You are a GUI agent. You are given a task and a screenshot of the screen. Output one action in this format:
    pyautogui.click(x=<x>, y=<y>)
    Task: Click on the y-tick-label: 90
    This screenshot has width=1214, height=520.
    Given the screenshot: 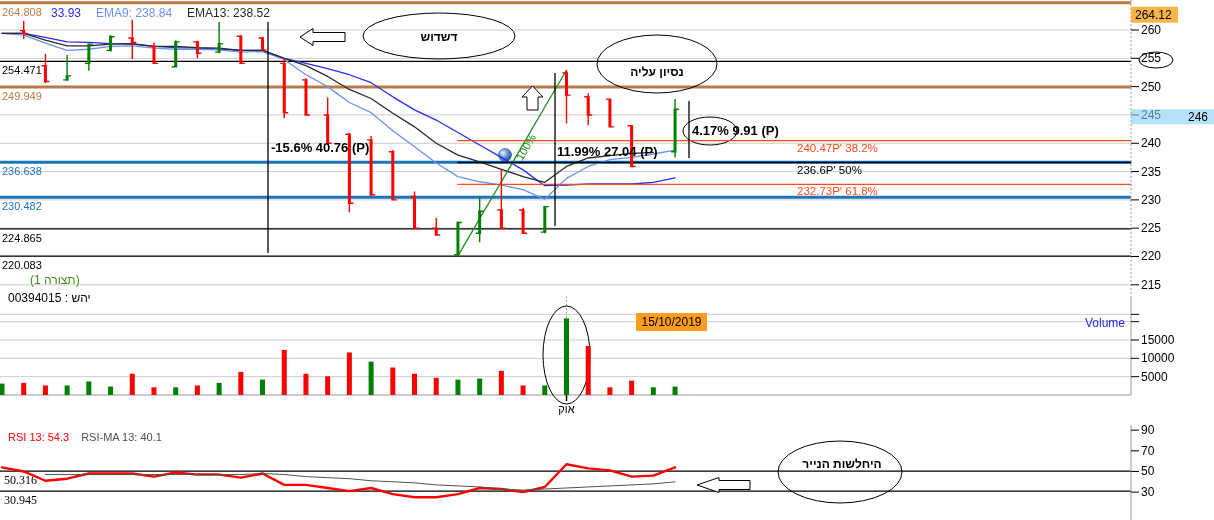 What is the action you would take?
    pyautogui.click(x=1148, y=430)
    